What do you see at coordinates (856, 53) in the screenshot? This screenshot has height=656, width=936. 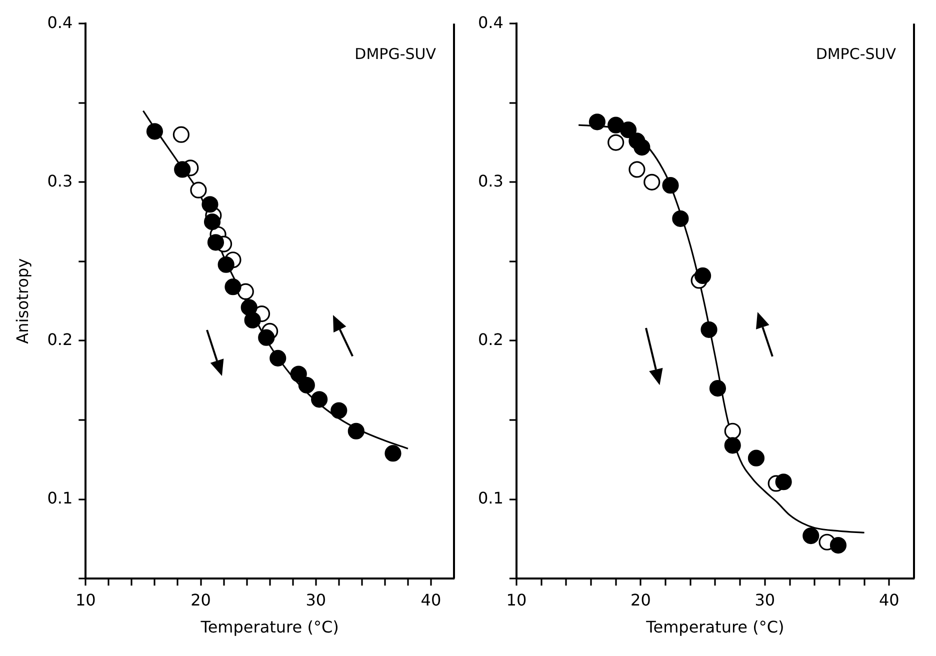 I see `annotation: DMPC-SUV` at bounding box center [856, 53].